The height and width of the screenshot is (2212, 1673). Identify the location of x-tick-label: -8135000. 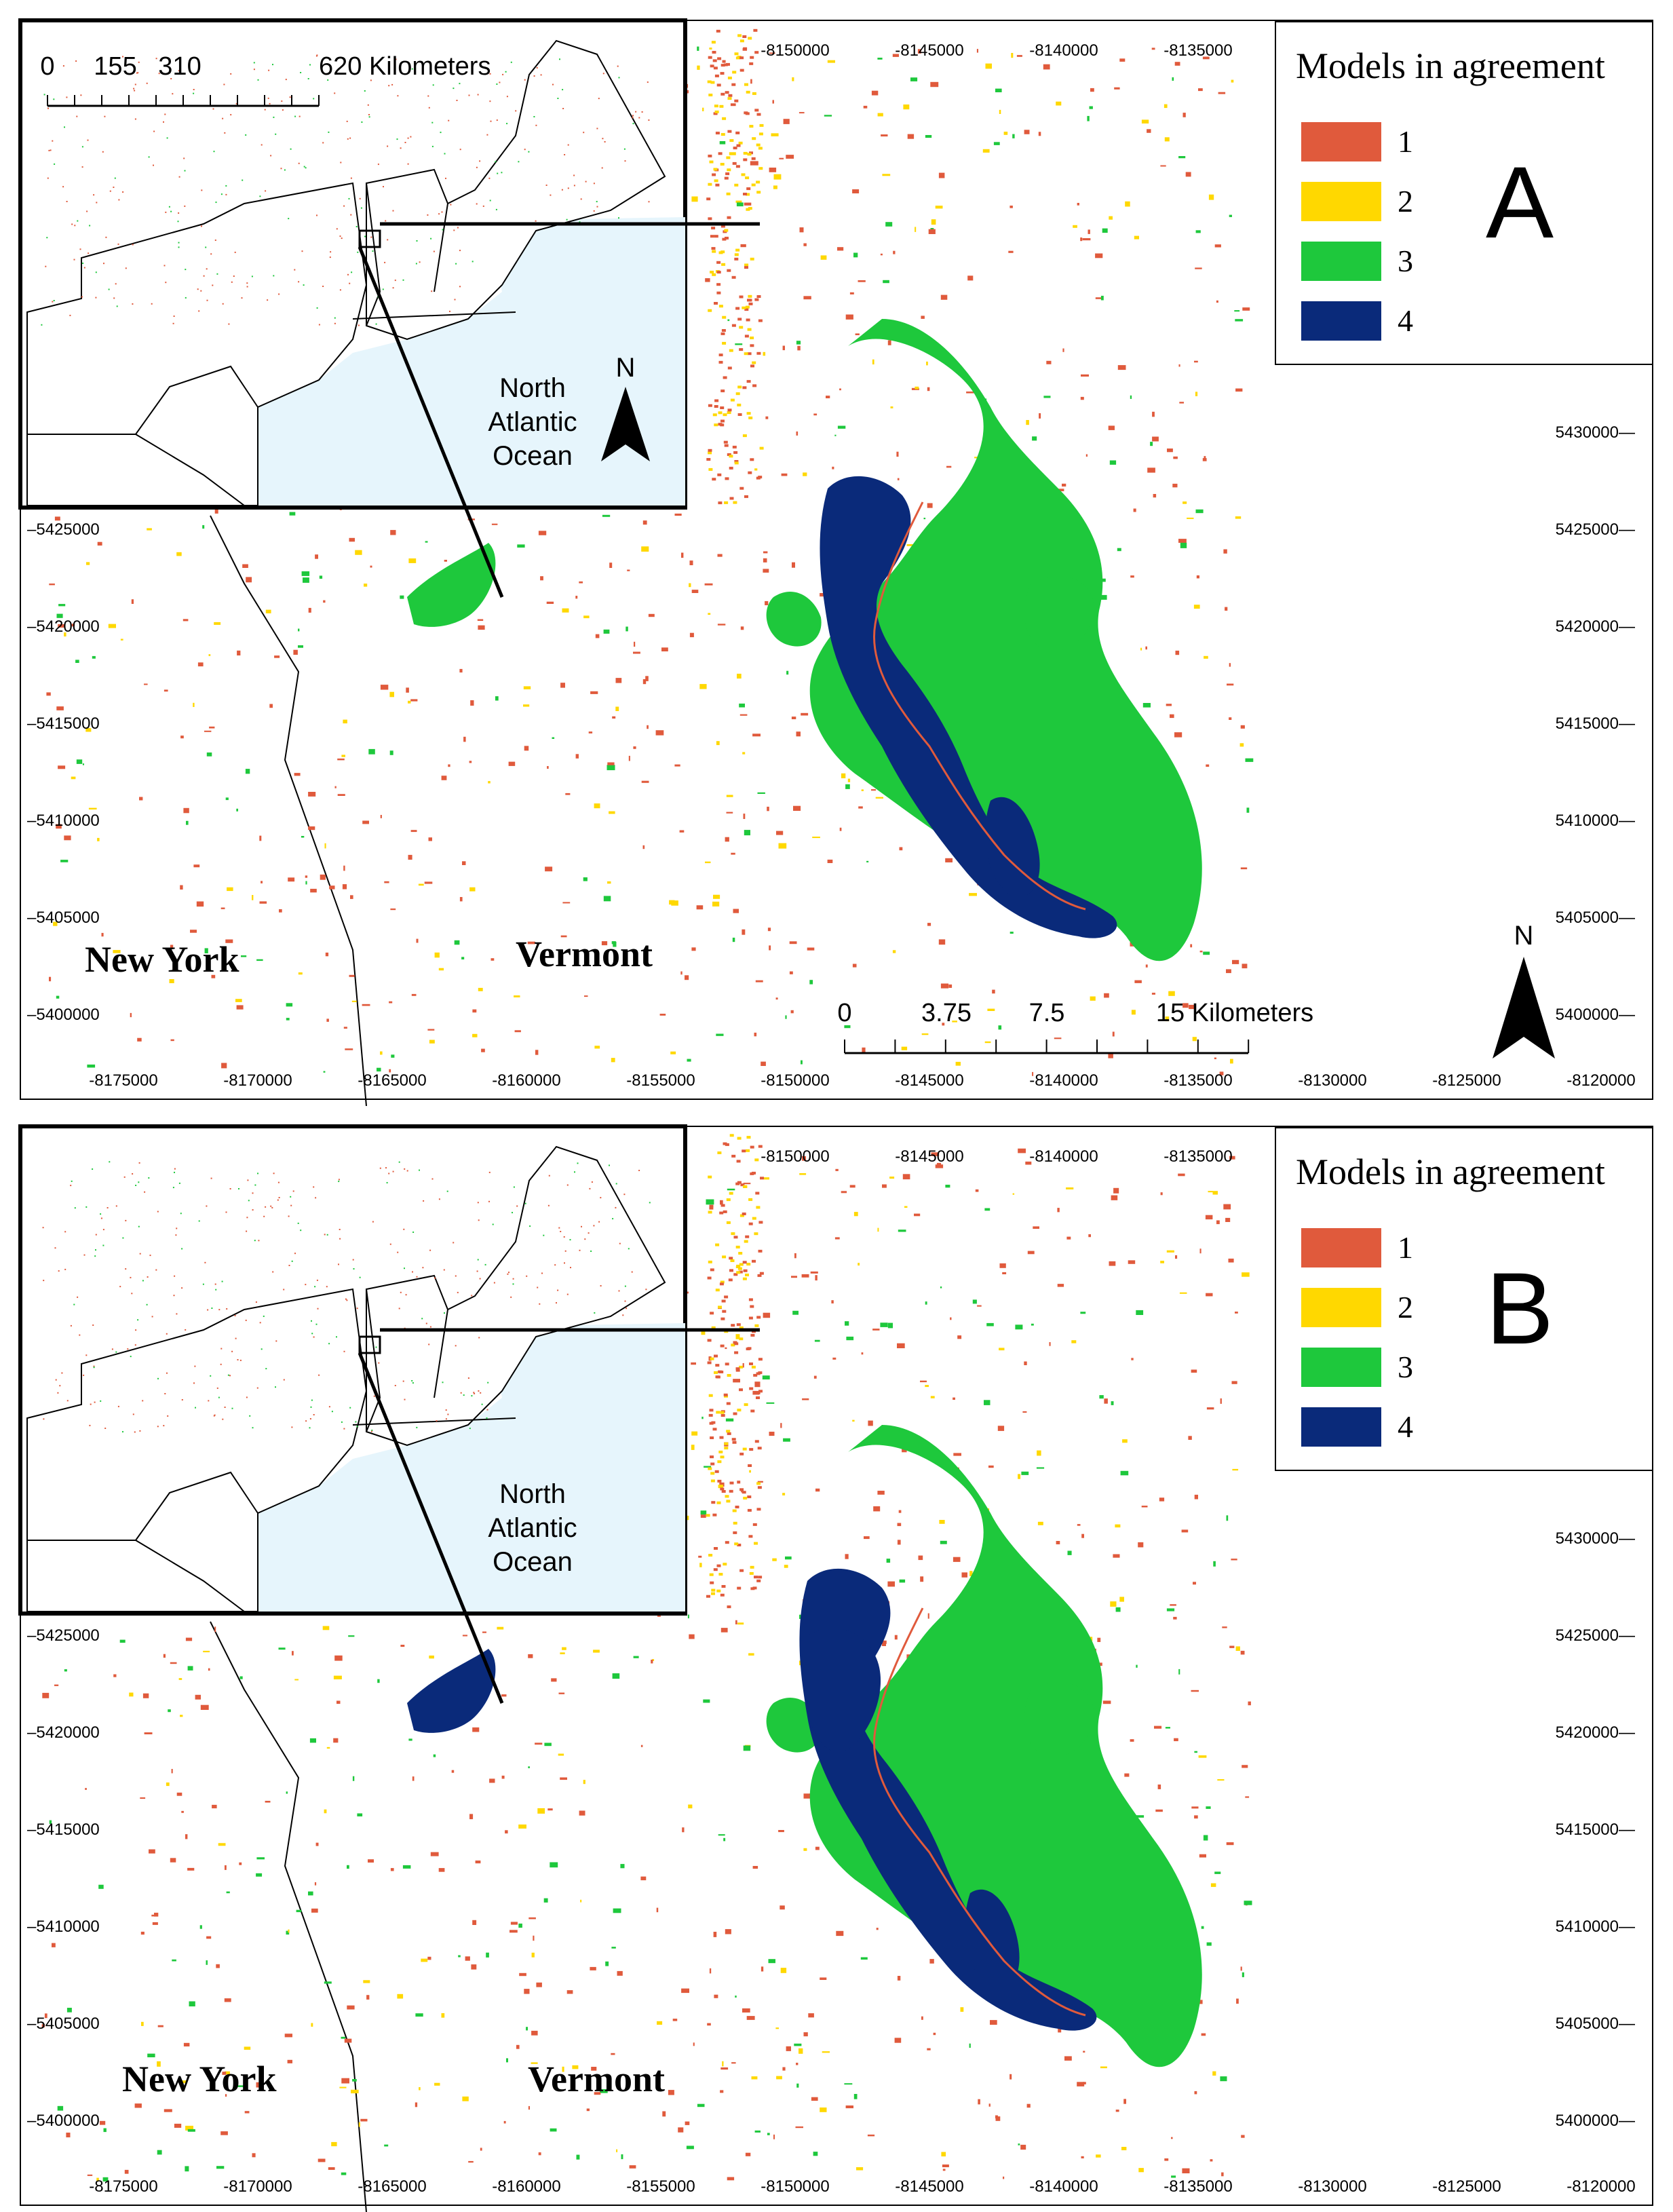
(1198, 2186).